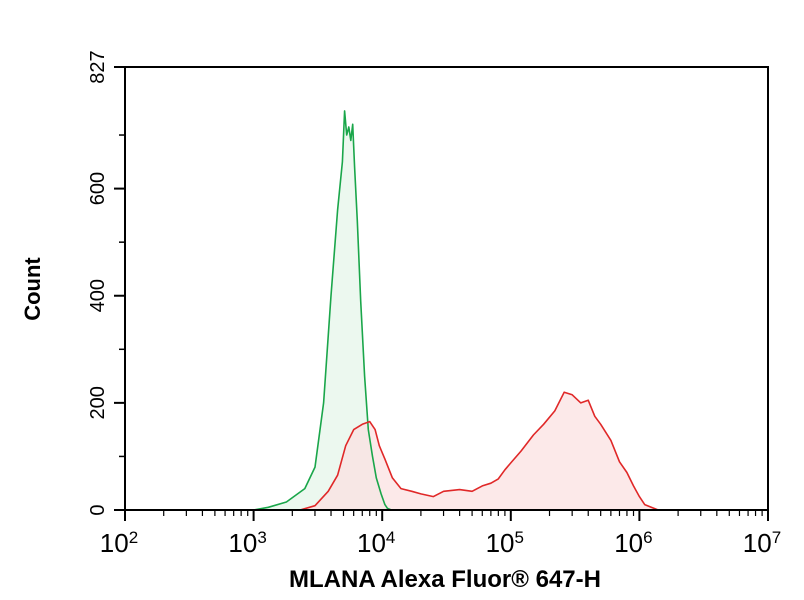  I want to click on x-tick-label: 10⁶, so click(633, 543).